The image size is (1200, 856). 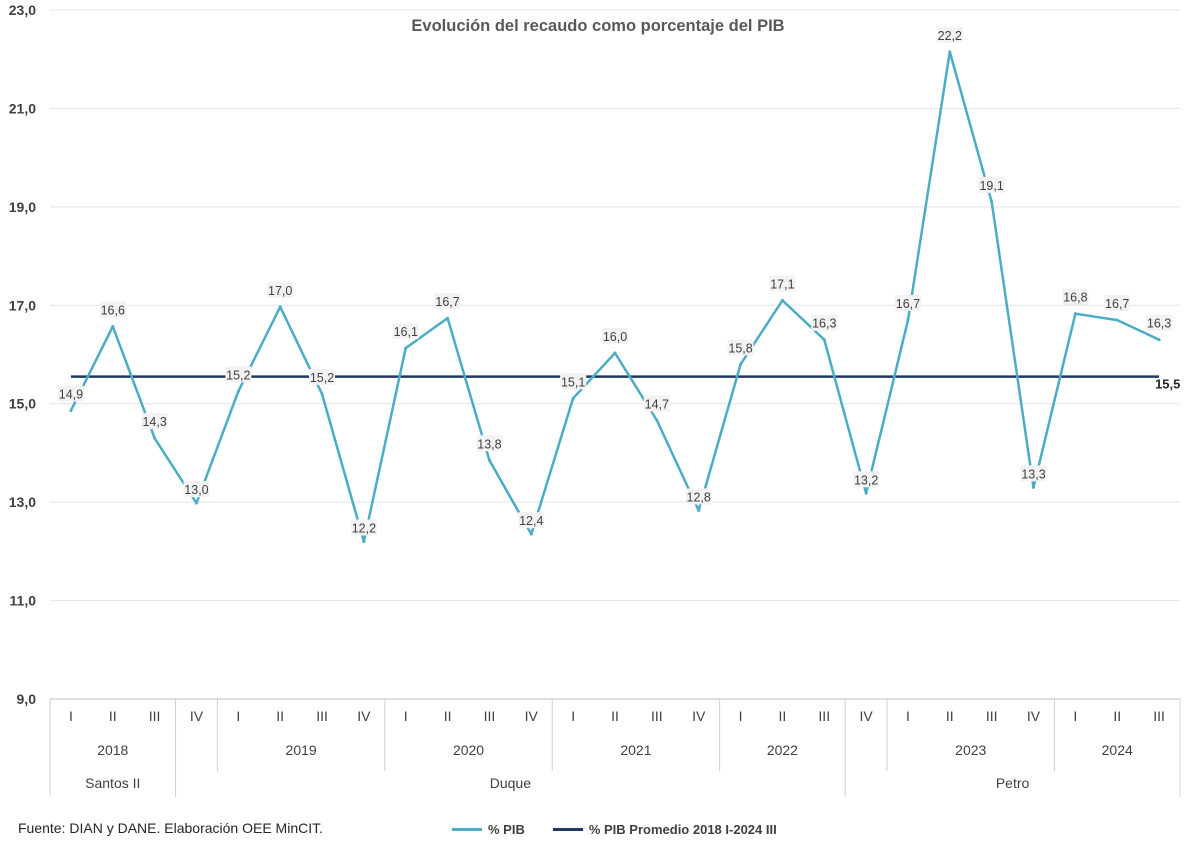 I want to click on data-label: 14,7, so click(x=657, y=404).